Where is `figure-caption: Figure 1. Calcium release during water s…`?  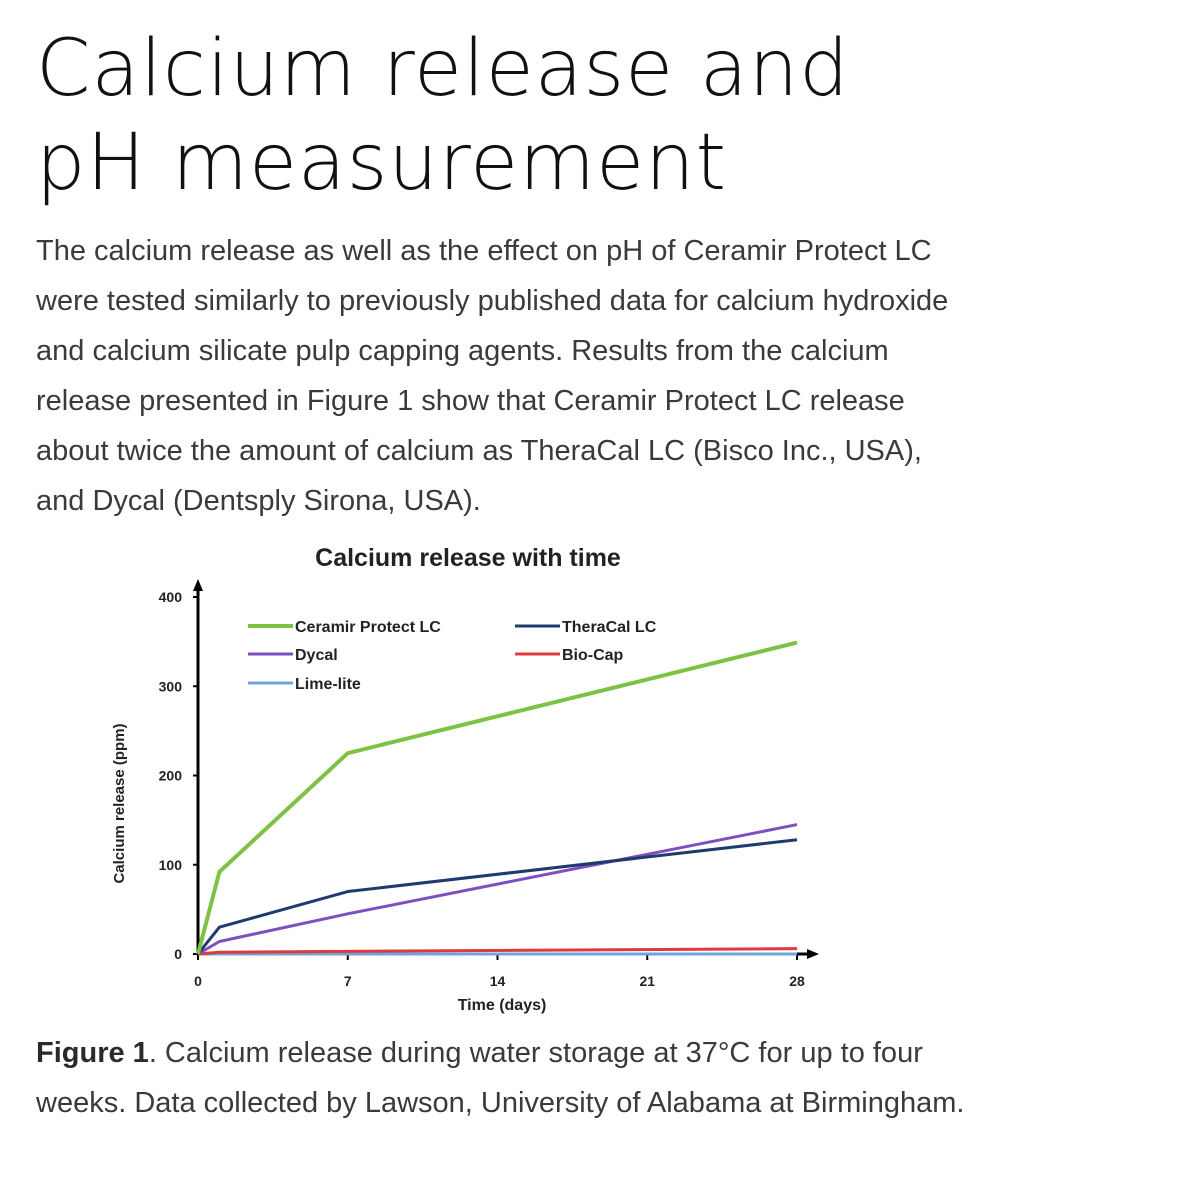 figure-caption: Figure 1. Calcium release during water s… is located at coordinates (506, 1078).